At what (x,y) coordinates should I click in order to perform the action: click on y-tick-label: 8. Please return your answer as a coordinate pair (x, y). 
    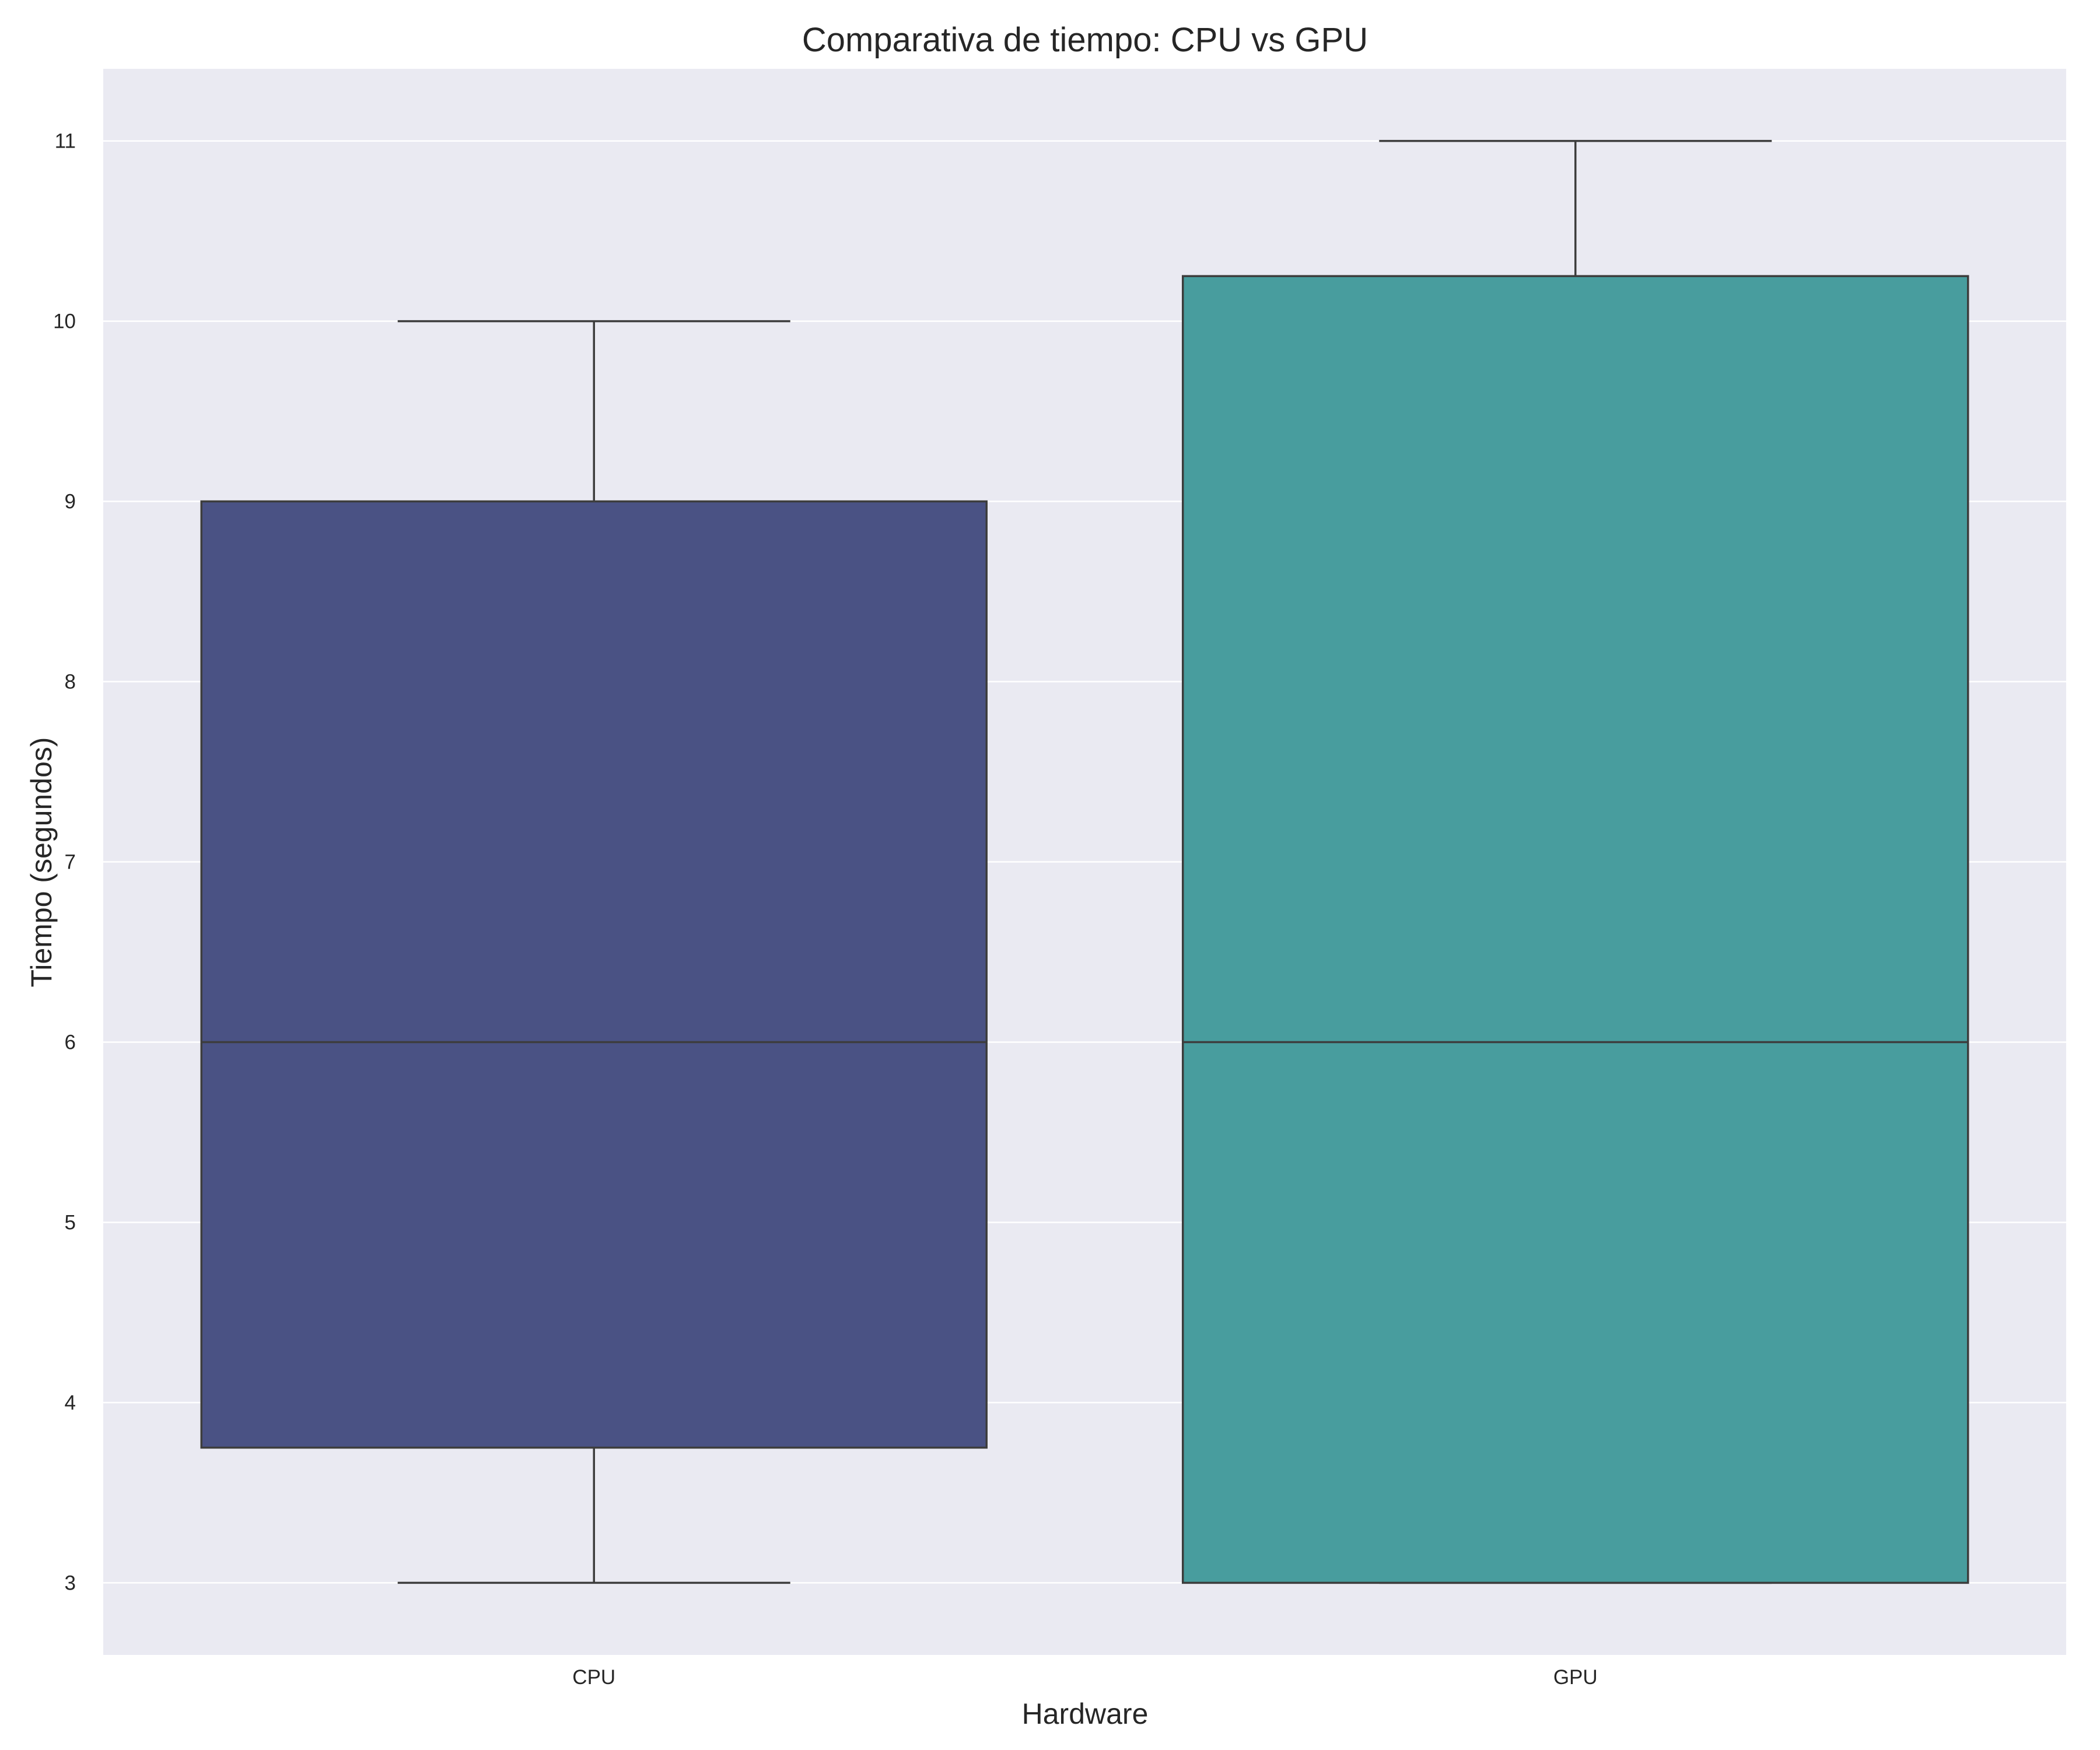
    Looking at the image, I should click on (70, 682).